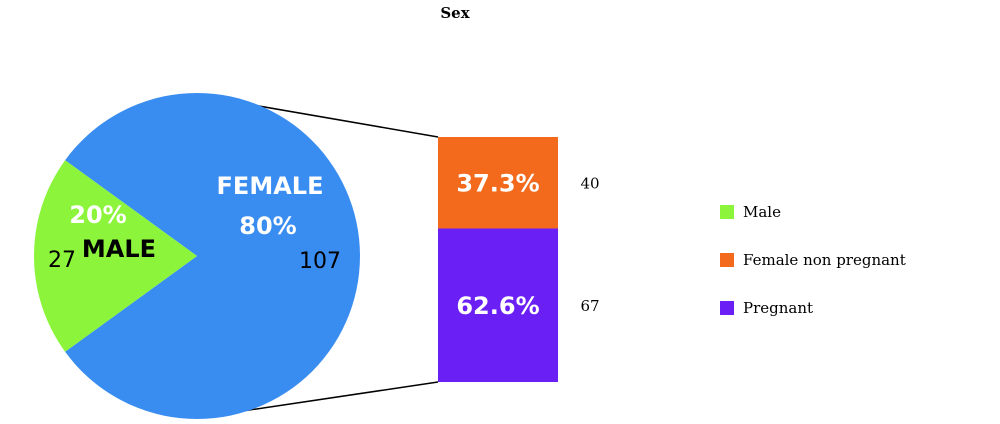  I want to click on legend-swatch-female-non-pregnant, so click(727, 260).